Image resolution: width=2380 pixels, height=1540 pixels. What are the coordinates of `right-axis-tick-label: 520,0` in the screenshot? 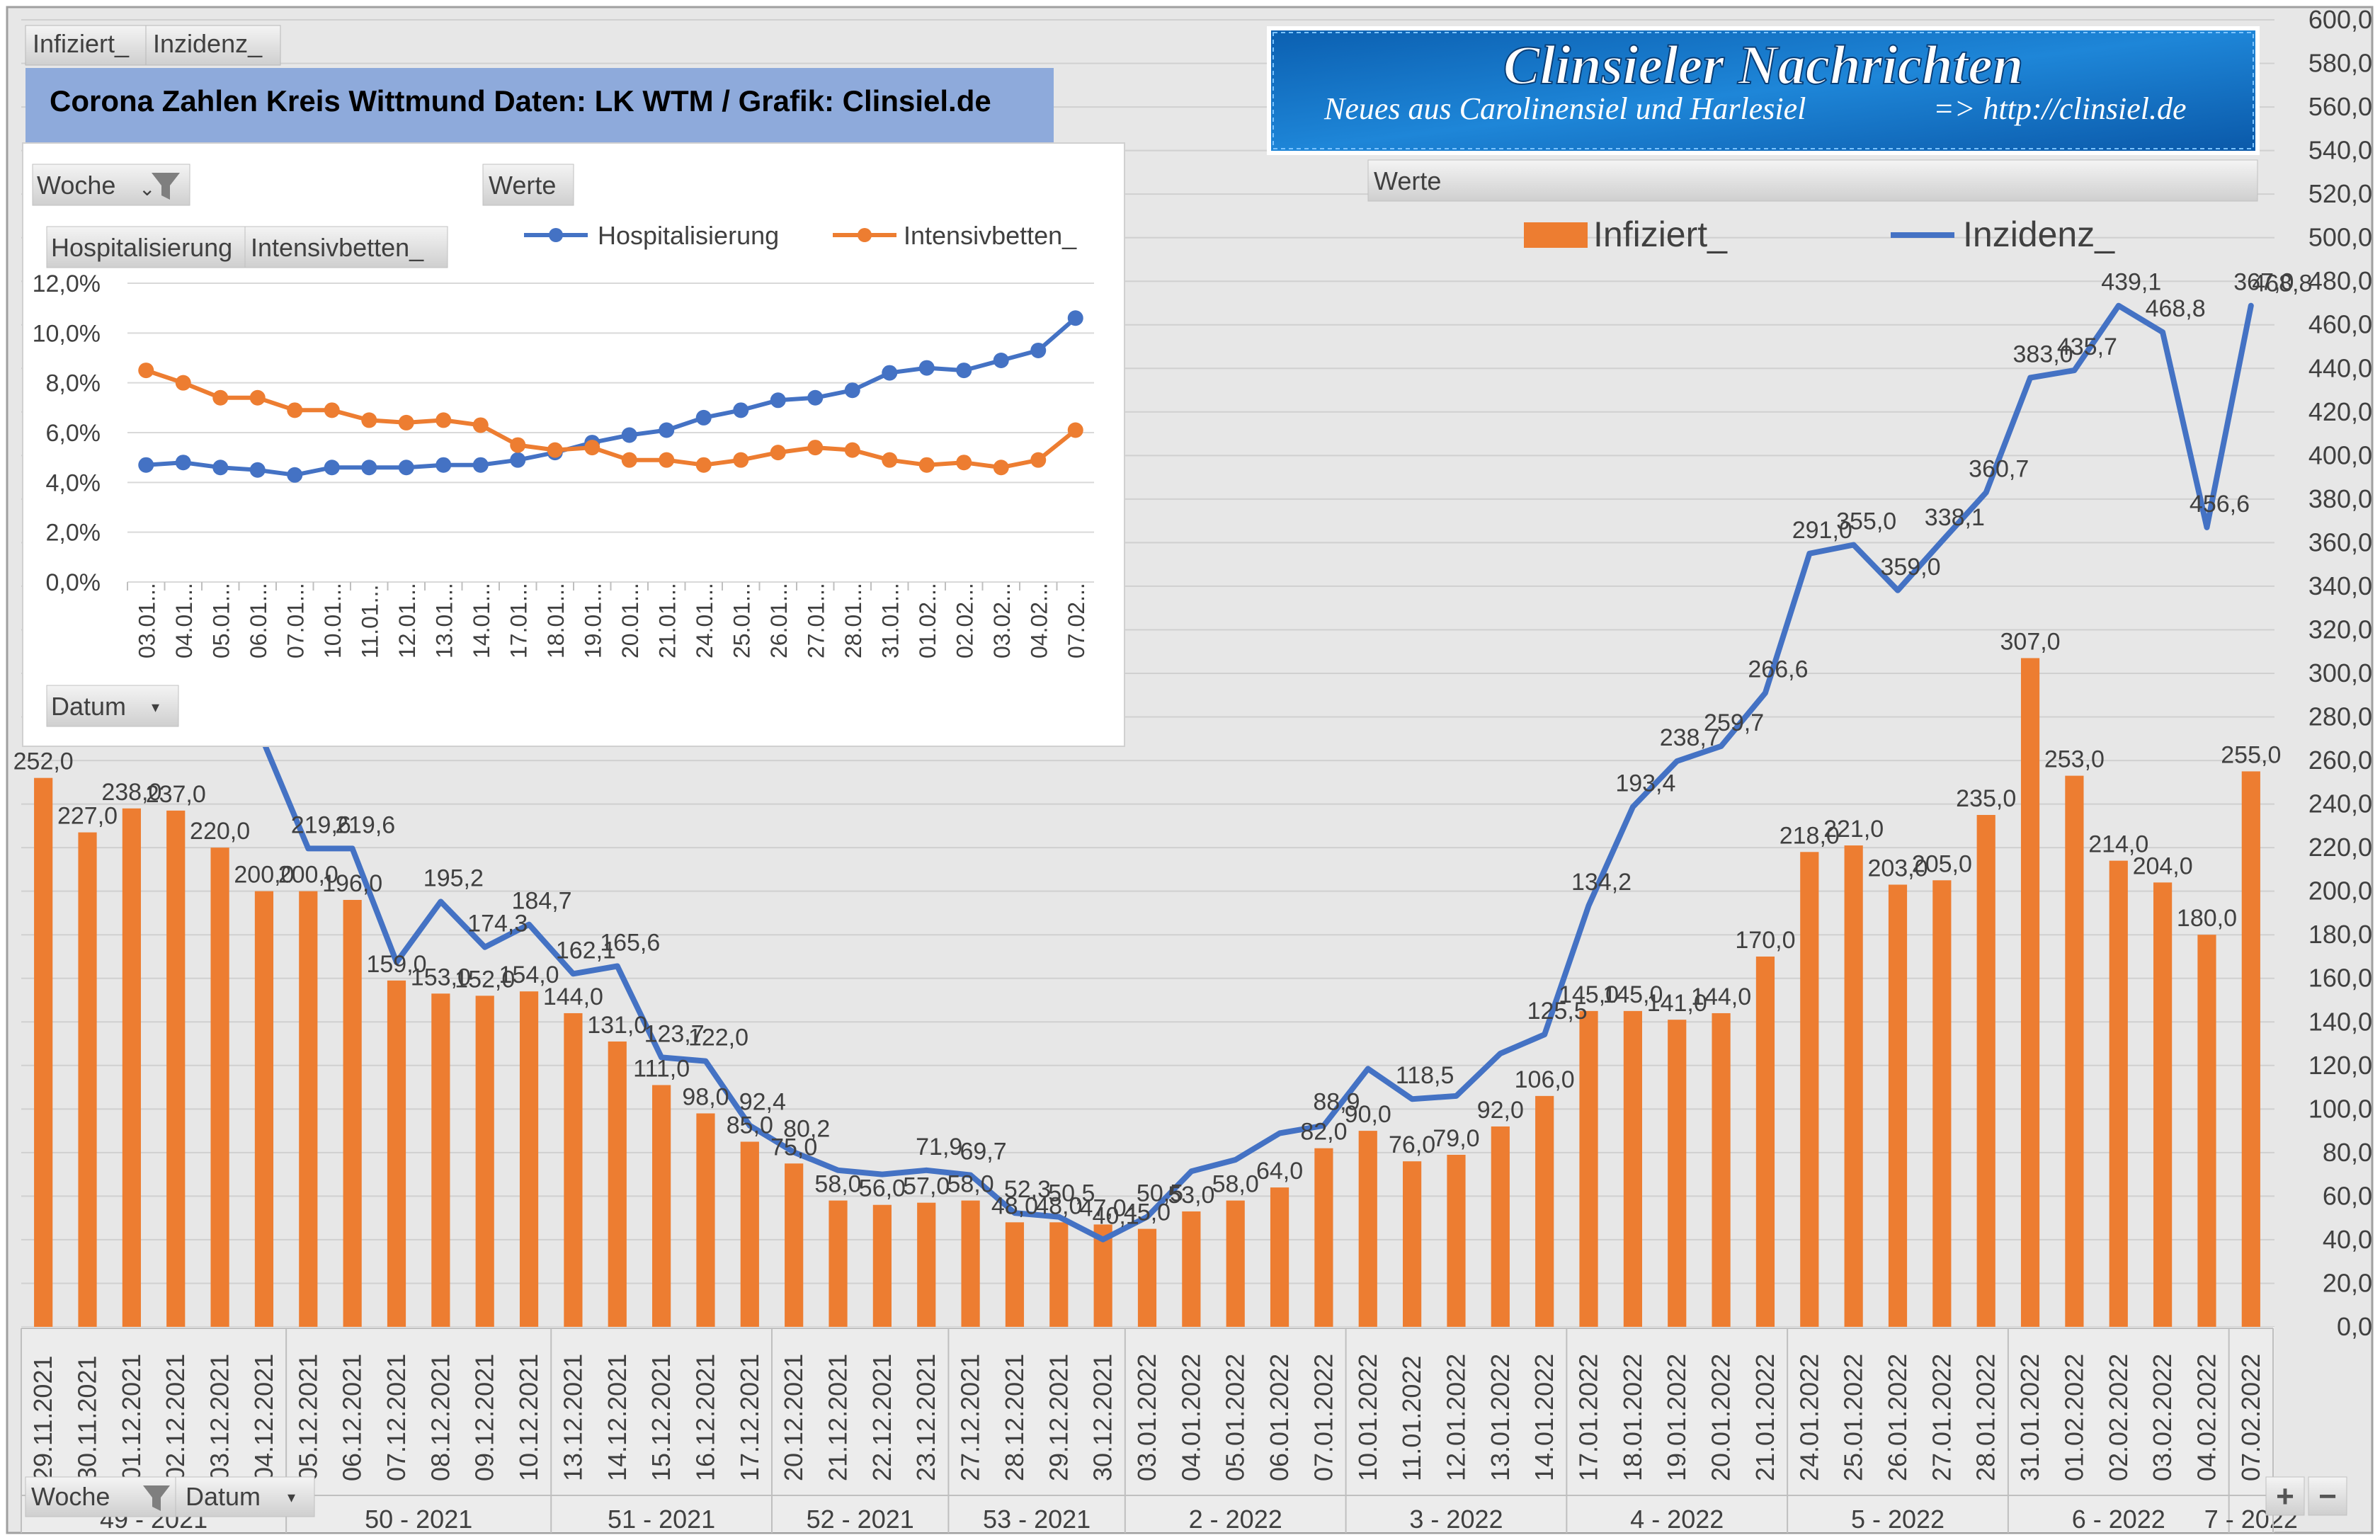 It's located at (2340, 194).